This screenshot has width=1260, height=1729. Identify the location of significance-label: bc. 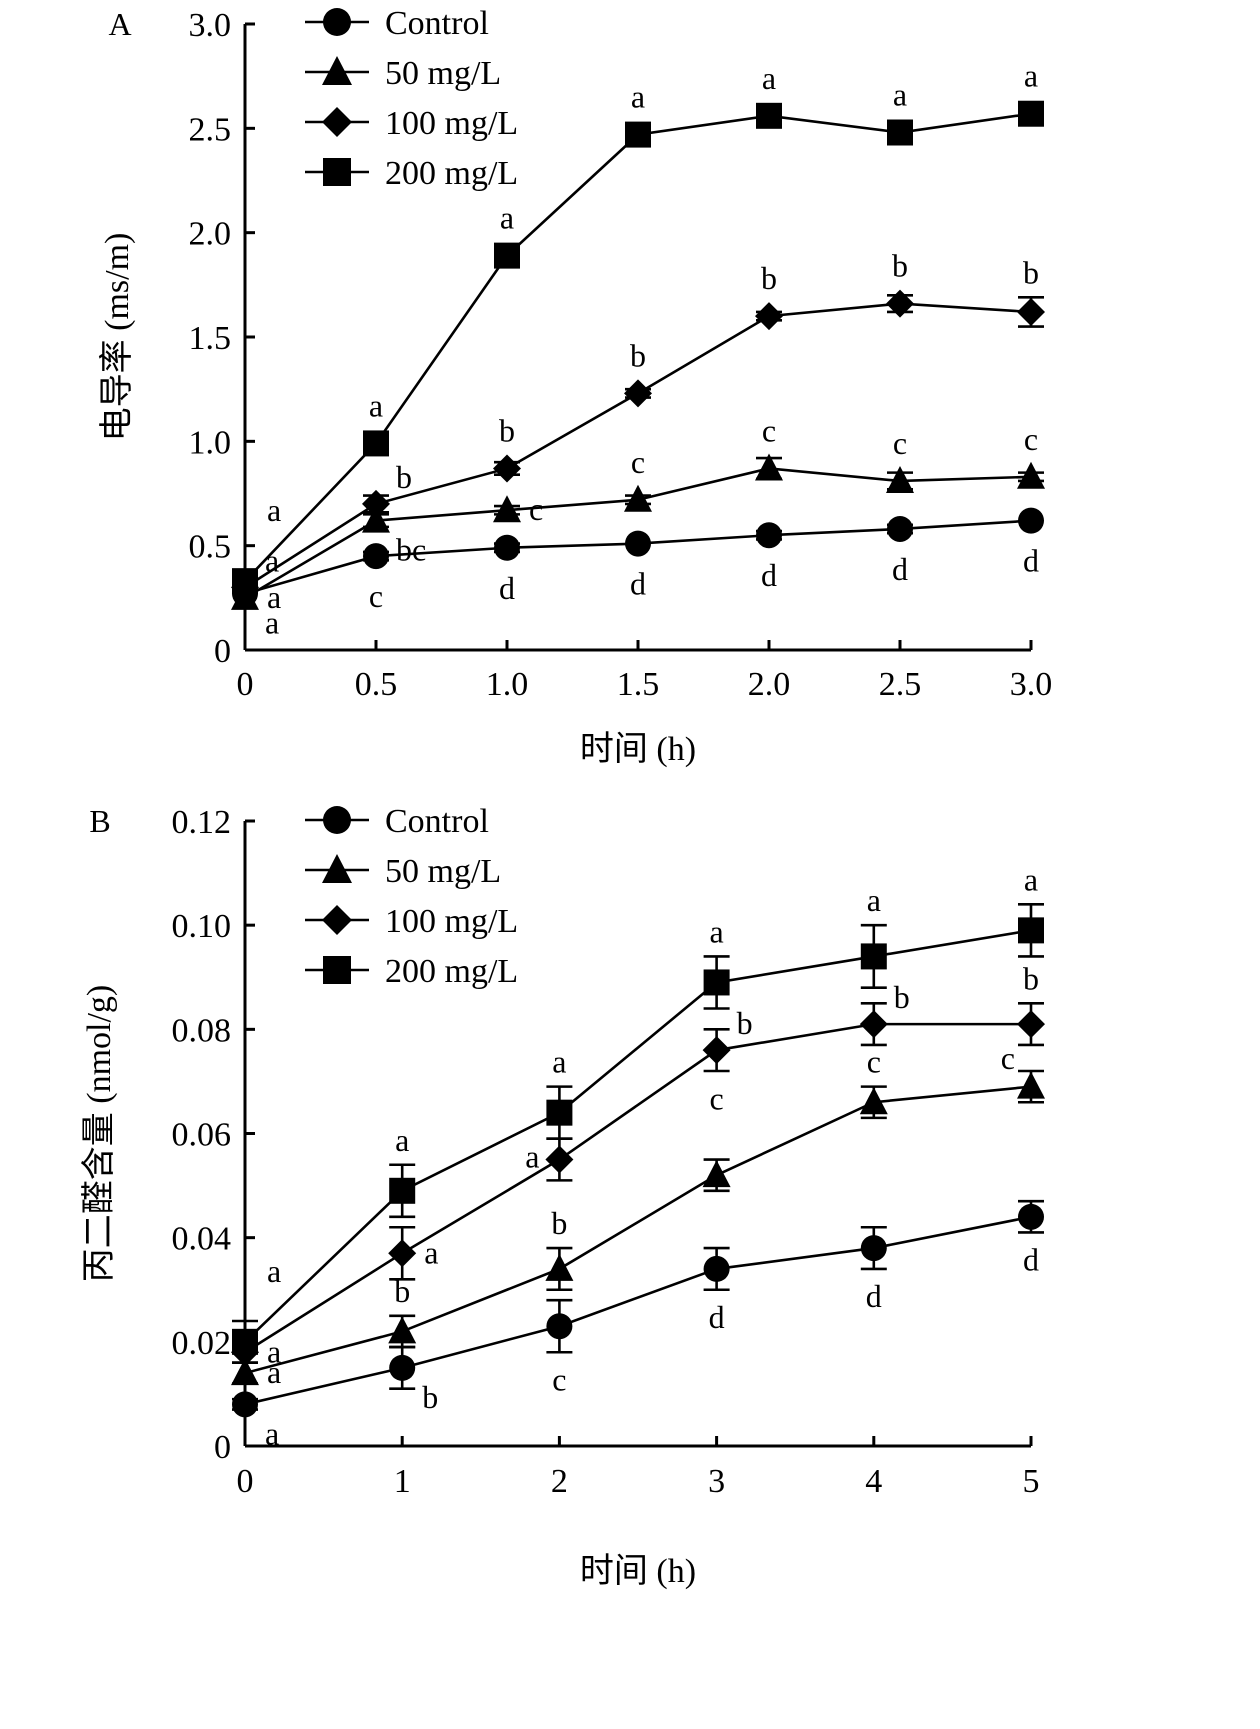
(411, 550).